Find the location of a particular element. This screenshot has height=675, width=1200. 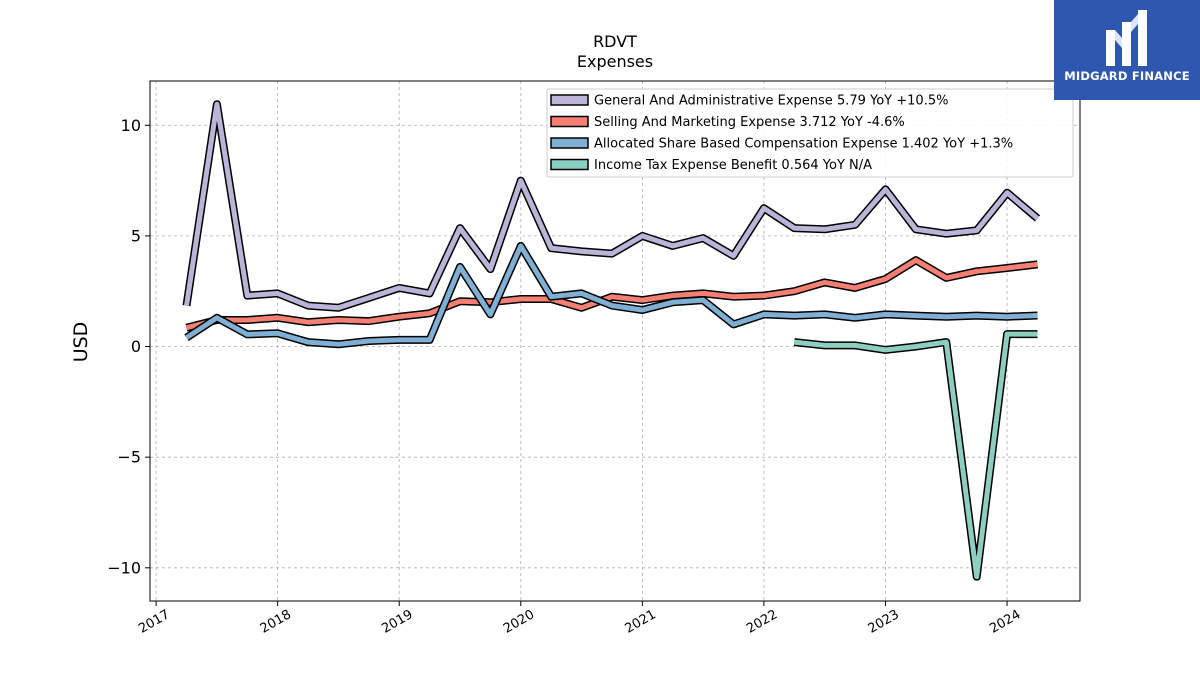

x-tick-label: 2022 is located at coordinates (762, 622).